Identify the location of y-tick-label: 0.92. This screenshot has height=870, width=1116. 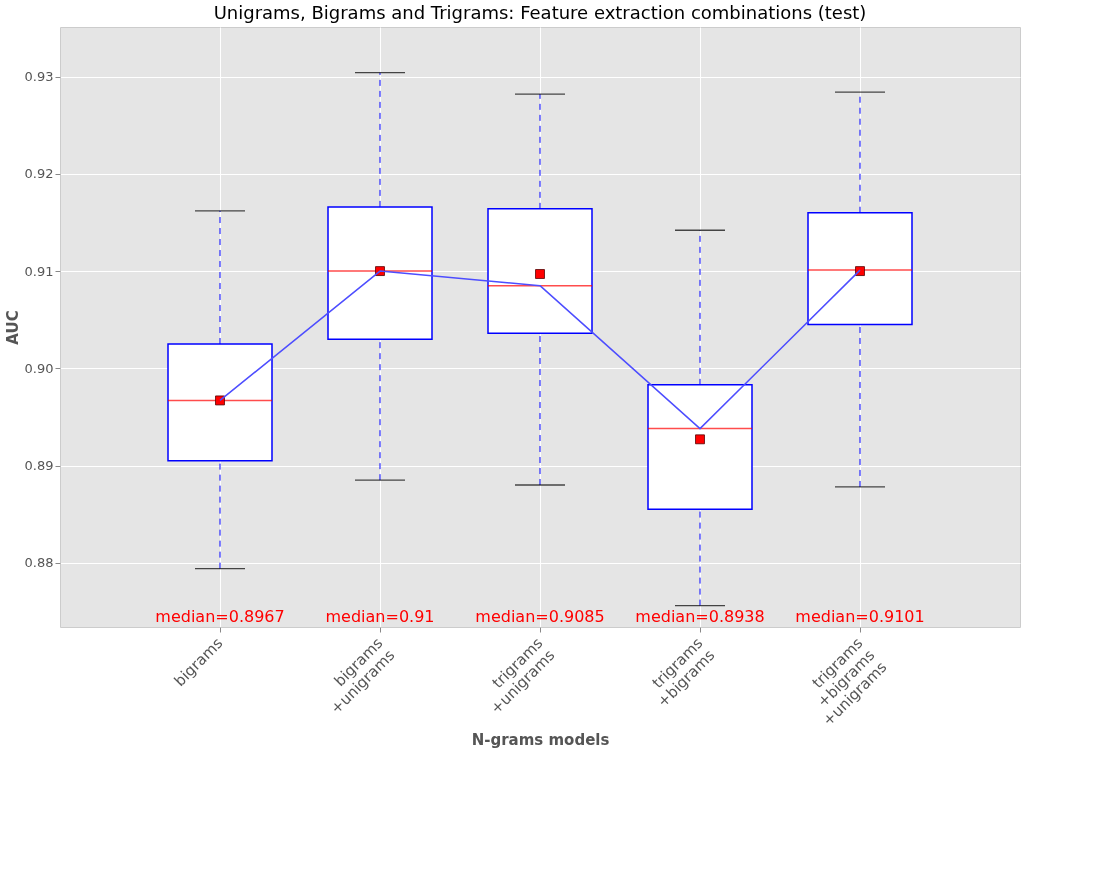
(39, 174).